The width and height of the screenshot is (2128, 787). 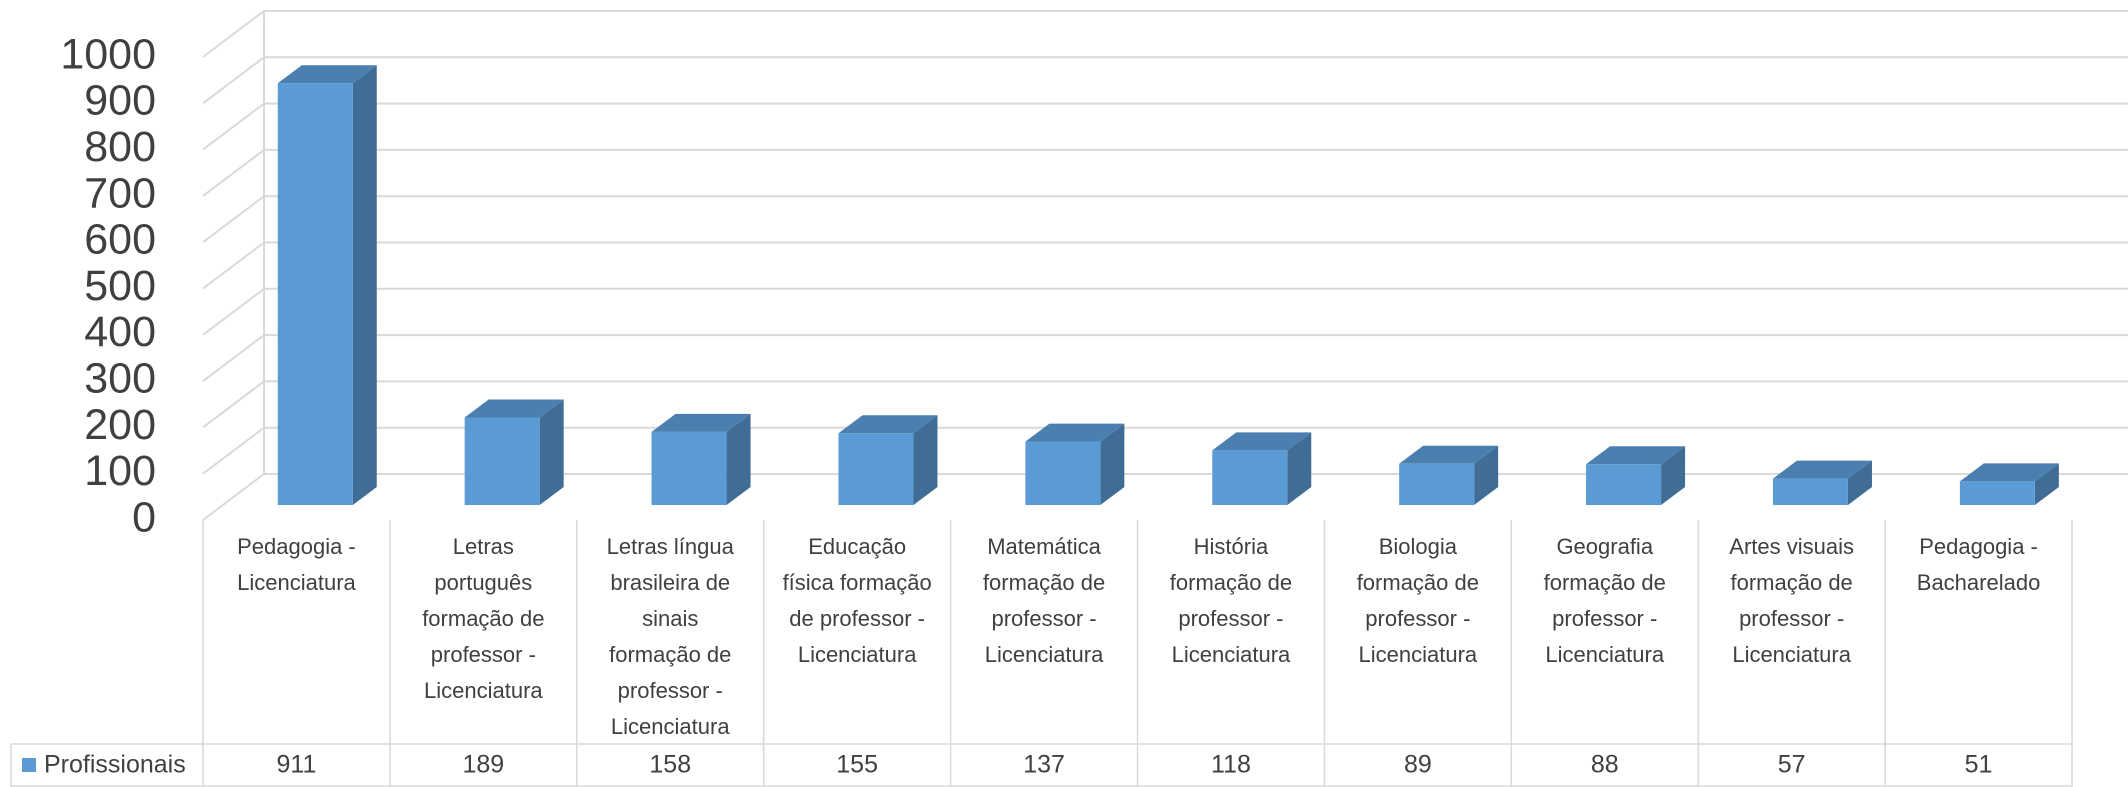 I want to click on data-table-value: 155, so click(x=857, y=765).